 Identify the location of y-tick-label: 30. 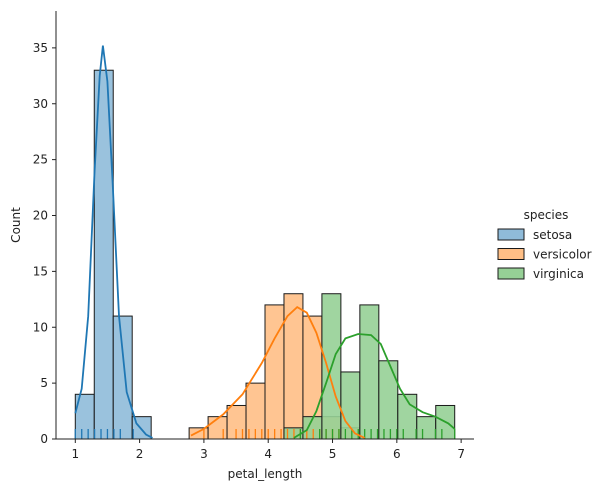
(40, 104).